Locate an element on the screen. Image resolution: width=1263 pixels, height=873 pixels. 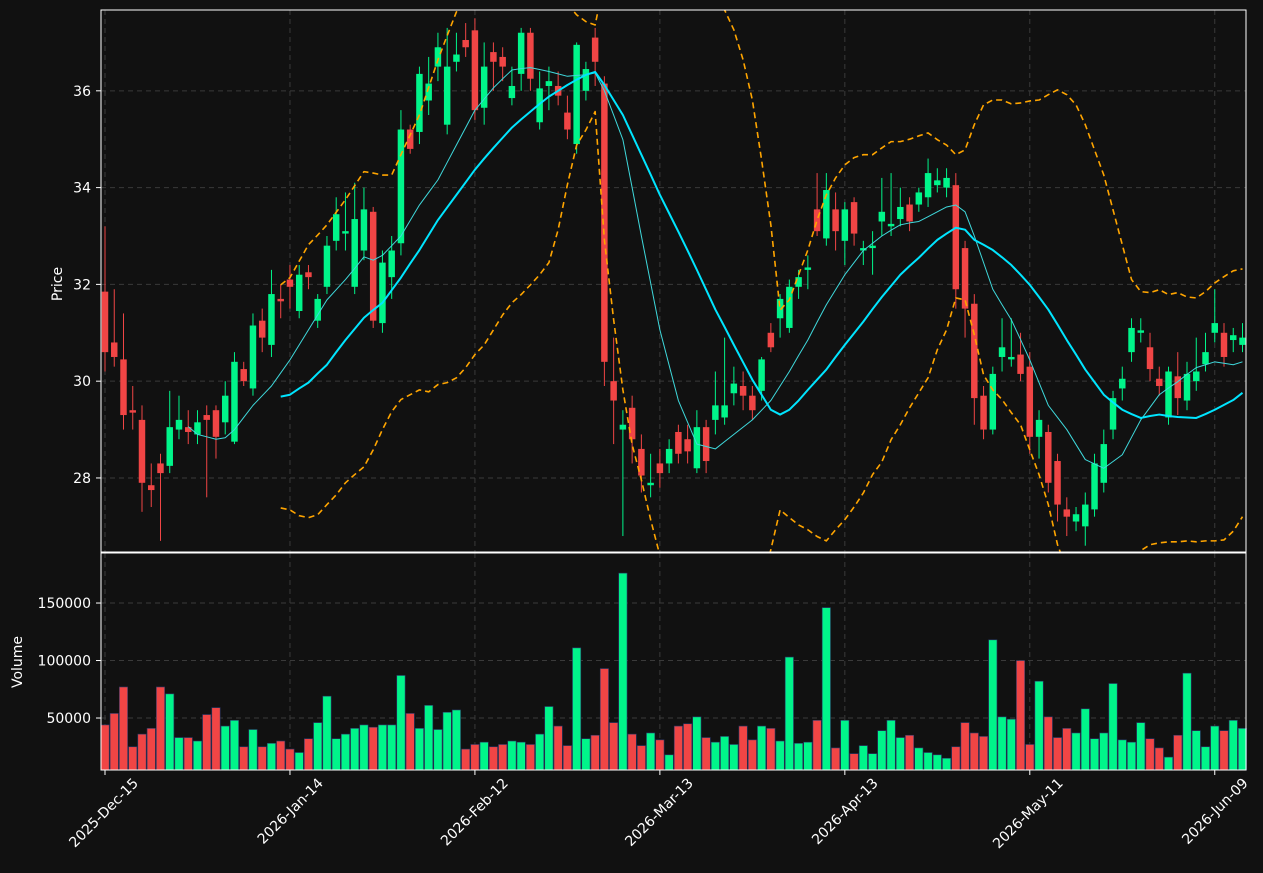
volume-tick-label: 50000 is located at coordinates (68, 719).